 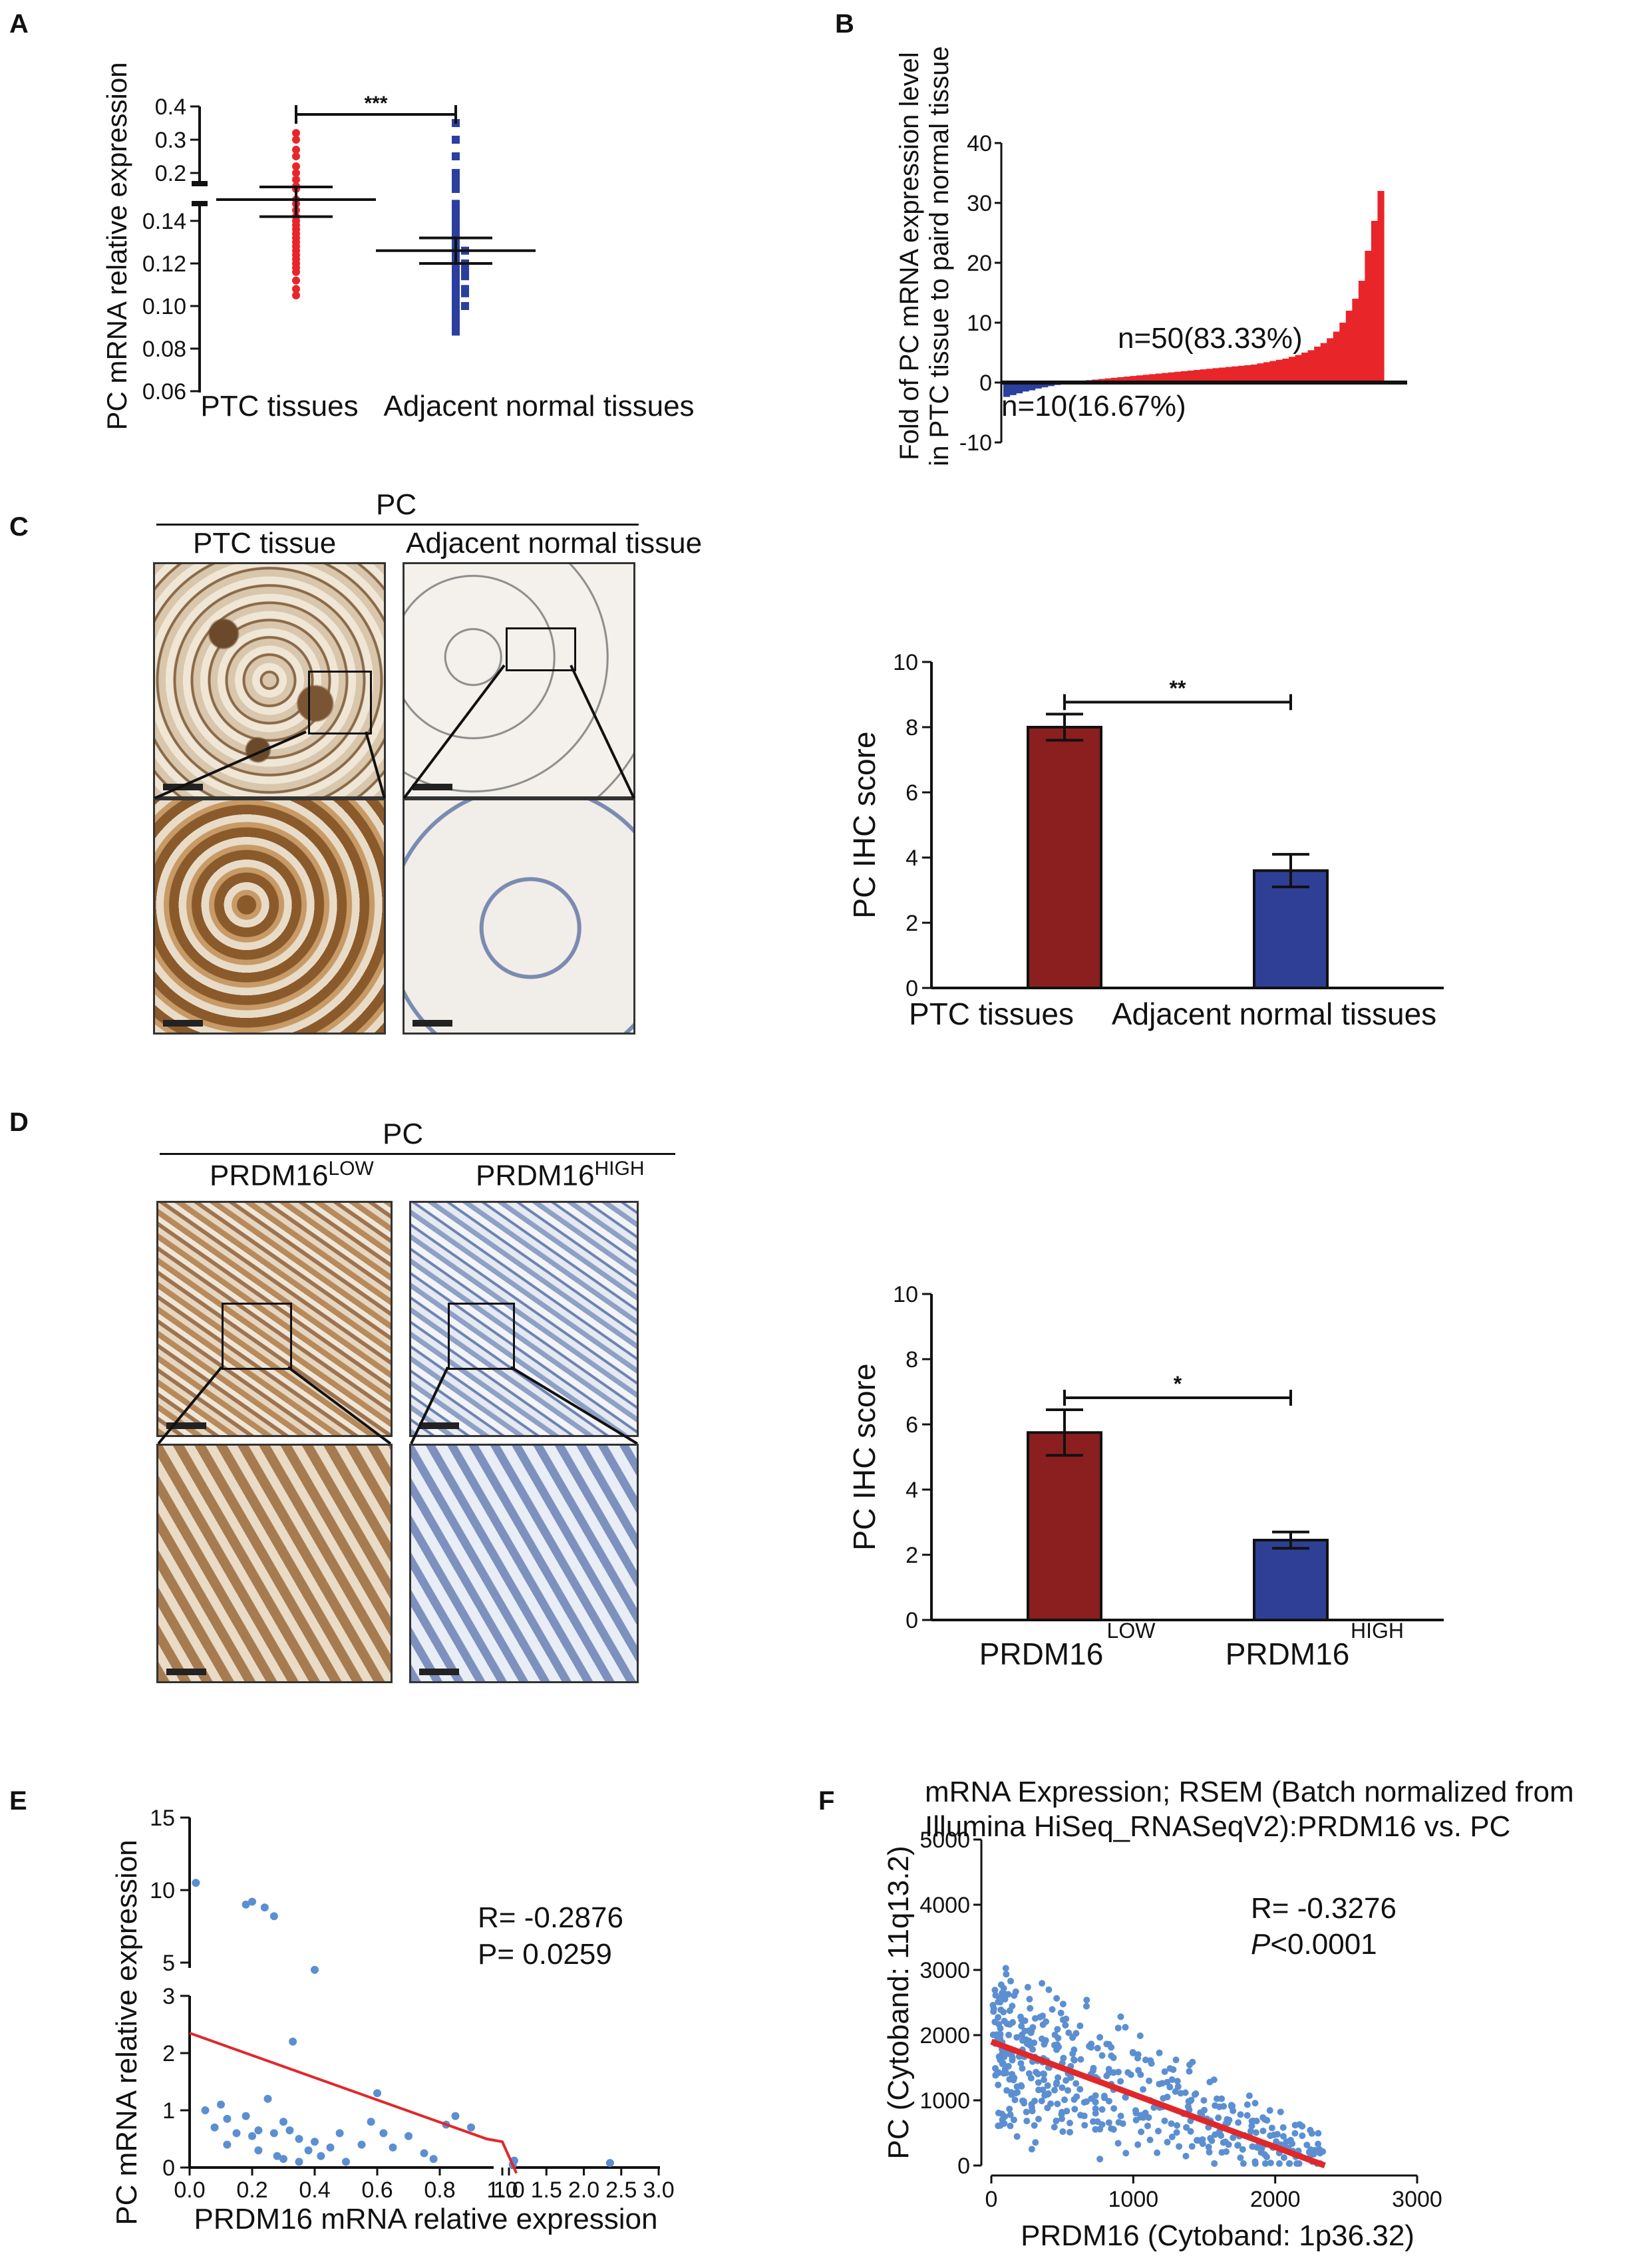 I want to click on zoom-connector-lines, so click(x=395, y=732).